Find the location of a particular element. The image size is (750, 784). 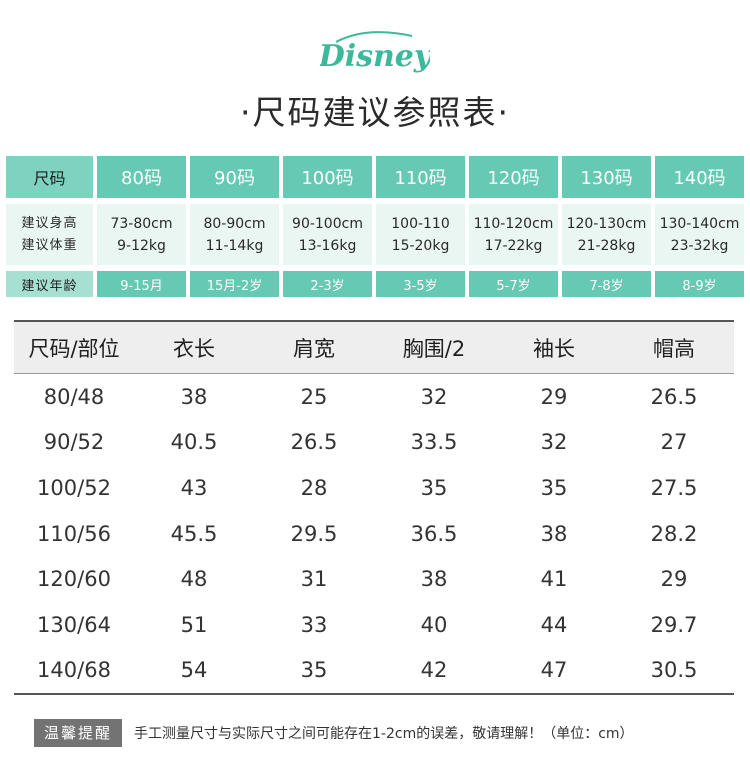

height-value: 110-120cm is located at coordinates (513, 223).